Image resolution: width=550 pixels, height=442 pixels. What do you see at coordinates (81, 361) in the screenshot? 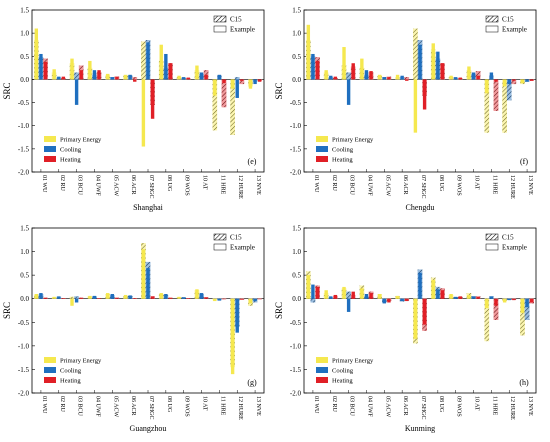
I see `legend-label-primary: Primary Energy` at bounding box center [81, 361].